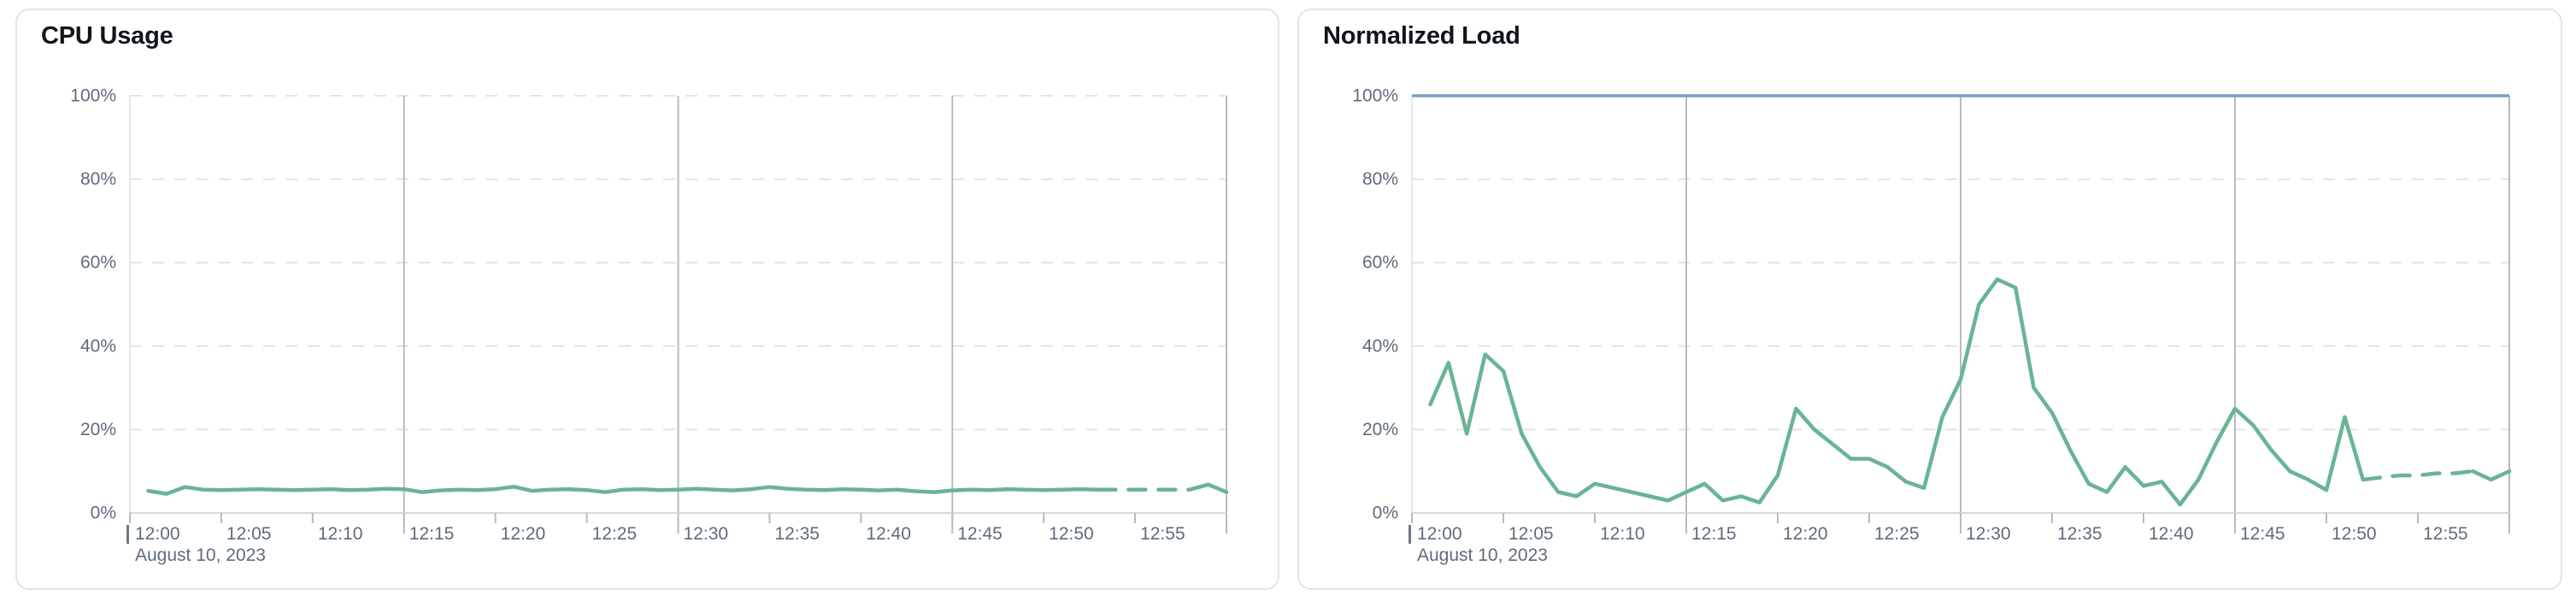 This screenshot has width=2576, height=607. Describe the element at coordinates (107, 36) in the screenshot. I see `cpu-usage-chart-title: CPU Usage` at that location.